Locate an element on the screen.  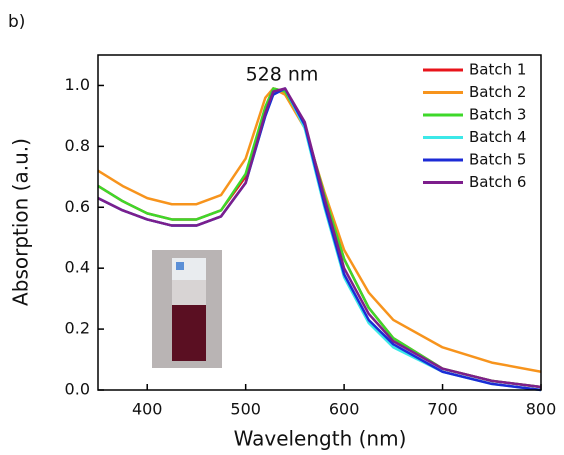
cuvette-top is located at coordinates (189, 292).